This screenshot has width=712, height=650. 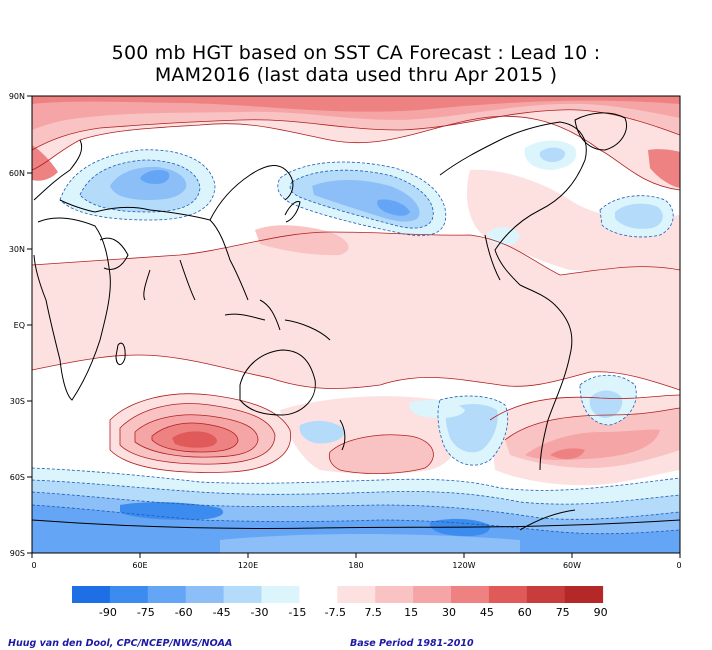 I want to click on lat-label: 60S, so click(x=17, y=477).